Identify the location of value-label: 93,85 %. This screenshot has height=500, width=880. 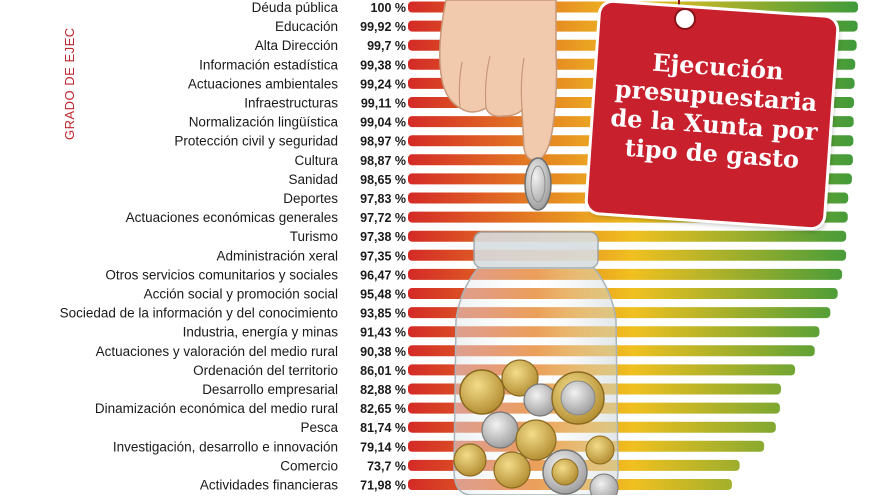
(383, 314).